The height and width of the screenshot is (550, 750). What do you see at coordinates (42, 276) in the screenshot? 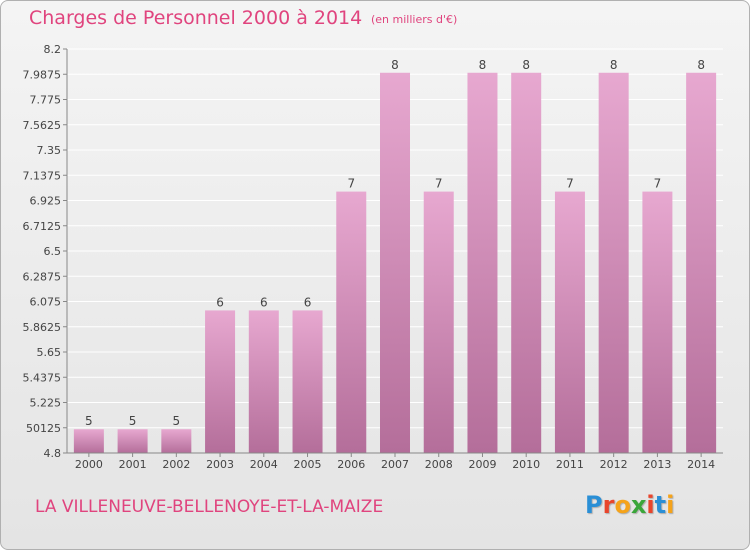
I see `y-tick-label: 6.2875` at bounding box center [42, 276].